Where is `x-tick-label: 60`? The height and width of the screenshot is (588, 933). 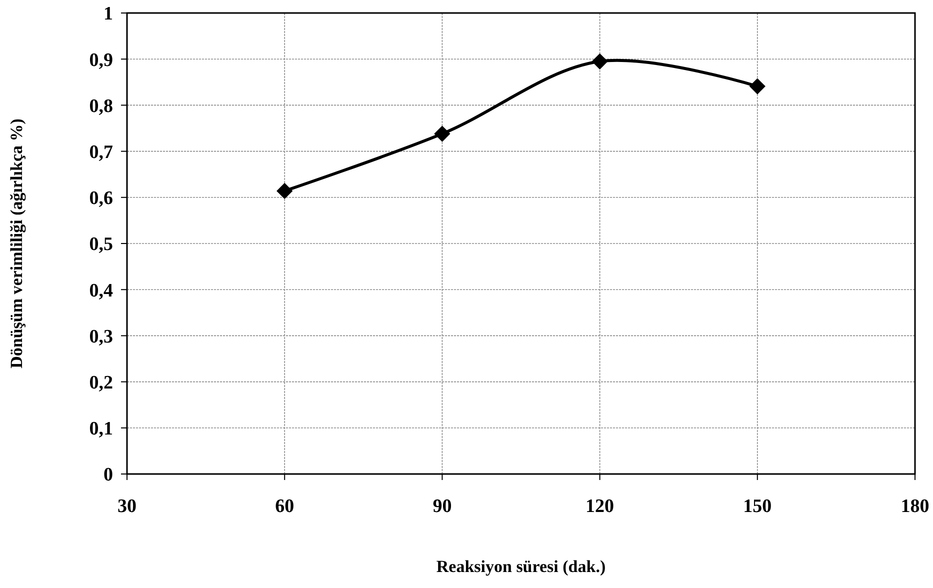 x-tick-label: 60 is located at coordinates (284, 506).